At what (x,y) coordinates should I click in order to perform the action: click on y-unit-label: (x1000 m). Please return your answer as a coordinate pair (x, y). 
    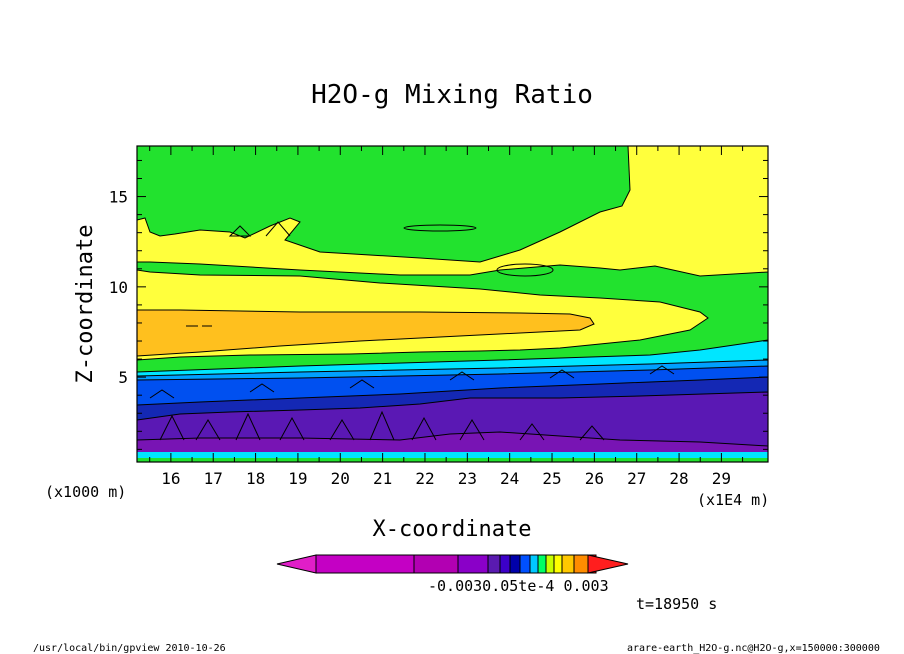
    Looking at the image, I should click on (85, 492).